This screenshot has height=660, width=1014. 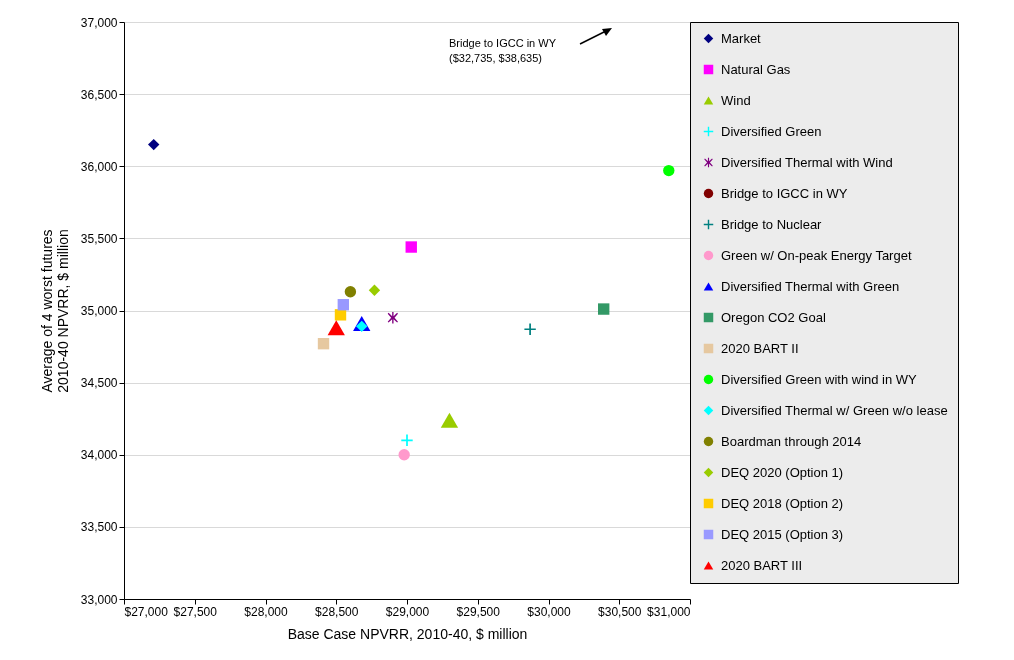 What do you see at coordinates (99, 527) in the screenshot?
I see `y-tick-label: 33,500` at bounding box center [99, 527].